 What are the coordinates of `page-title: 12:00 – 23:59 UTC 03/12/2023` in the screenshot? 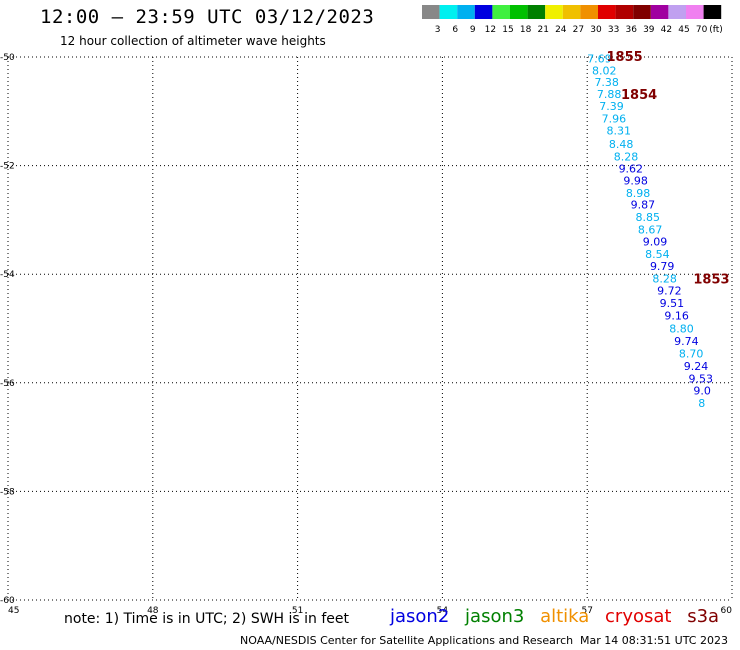 It's located at (207, 17).